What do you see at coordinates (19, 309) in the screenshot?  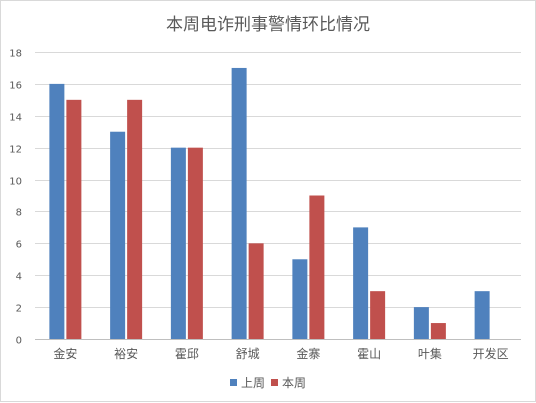 I see `y-tick-label: 2` at bounding box center [19, 309].